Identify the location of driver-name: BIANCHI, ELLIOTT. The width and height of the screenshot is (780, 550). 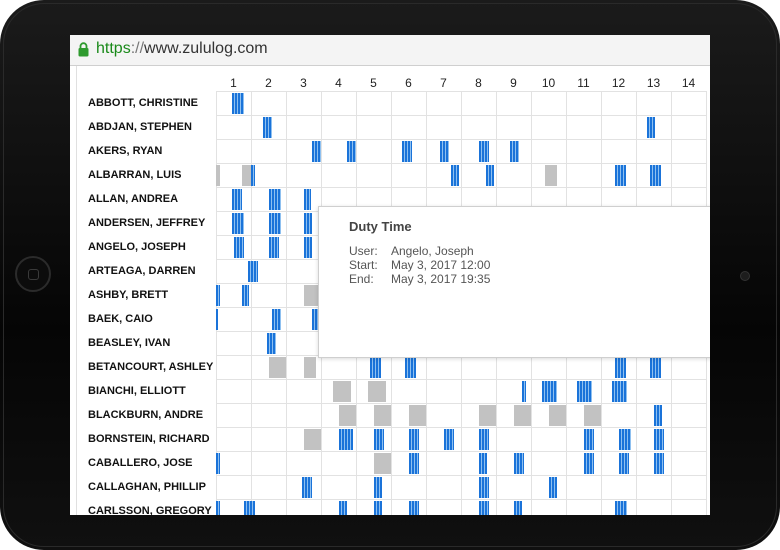
(137, 391).